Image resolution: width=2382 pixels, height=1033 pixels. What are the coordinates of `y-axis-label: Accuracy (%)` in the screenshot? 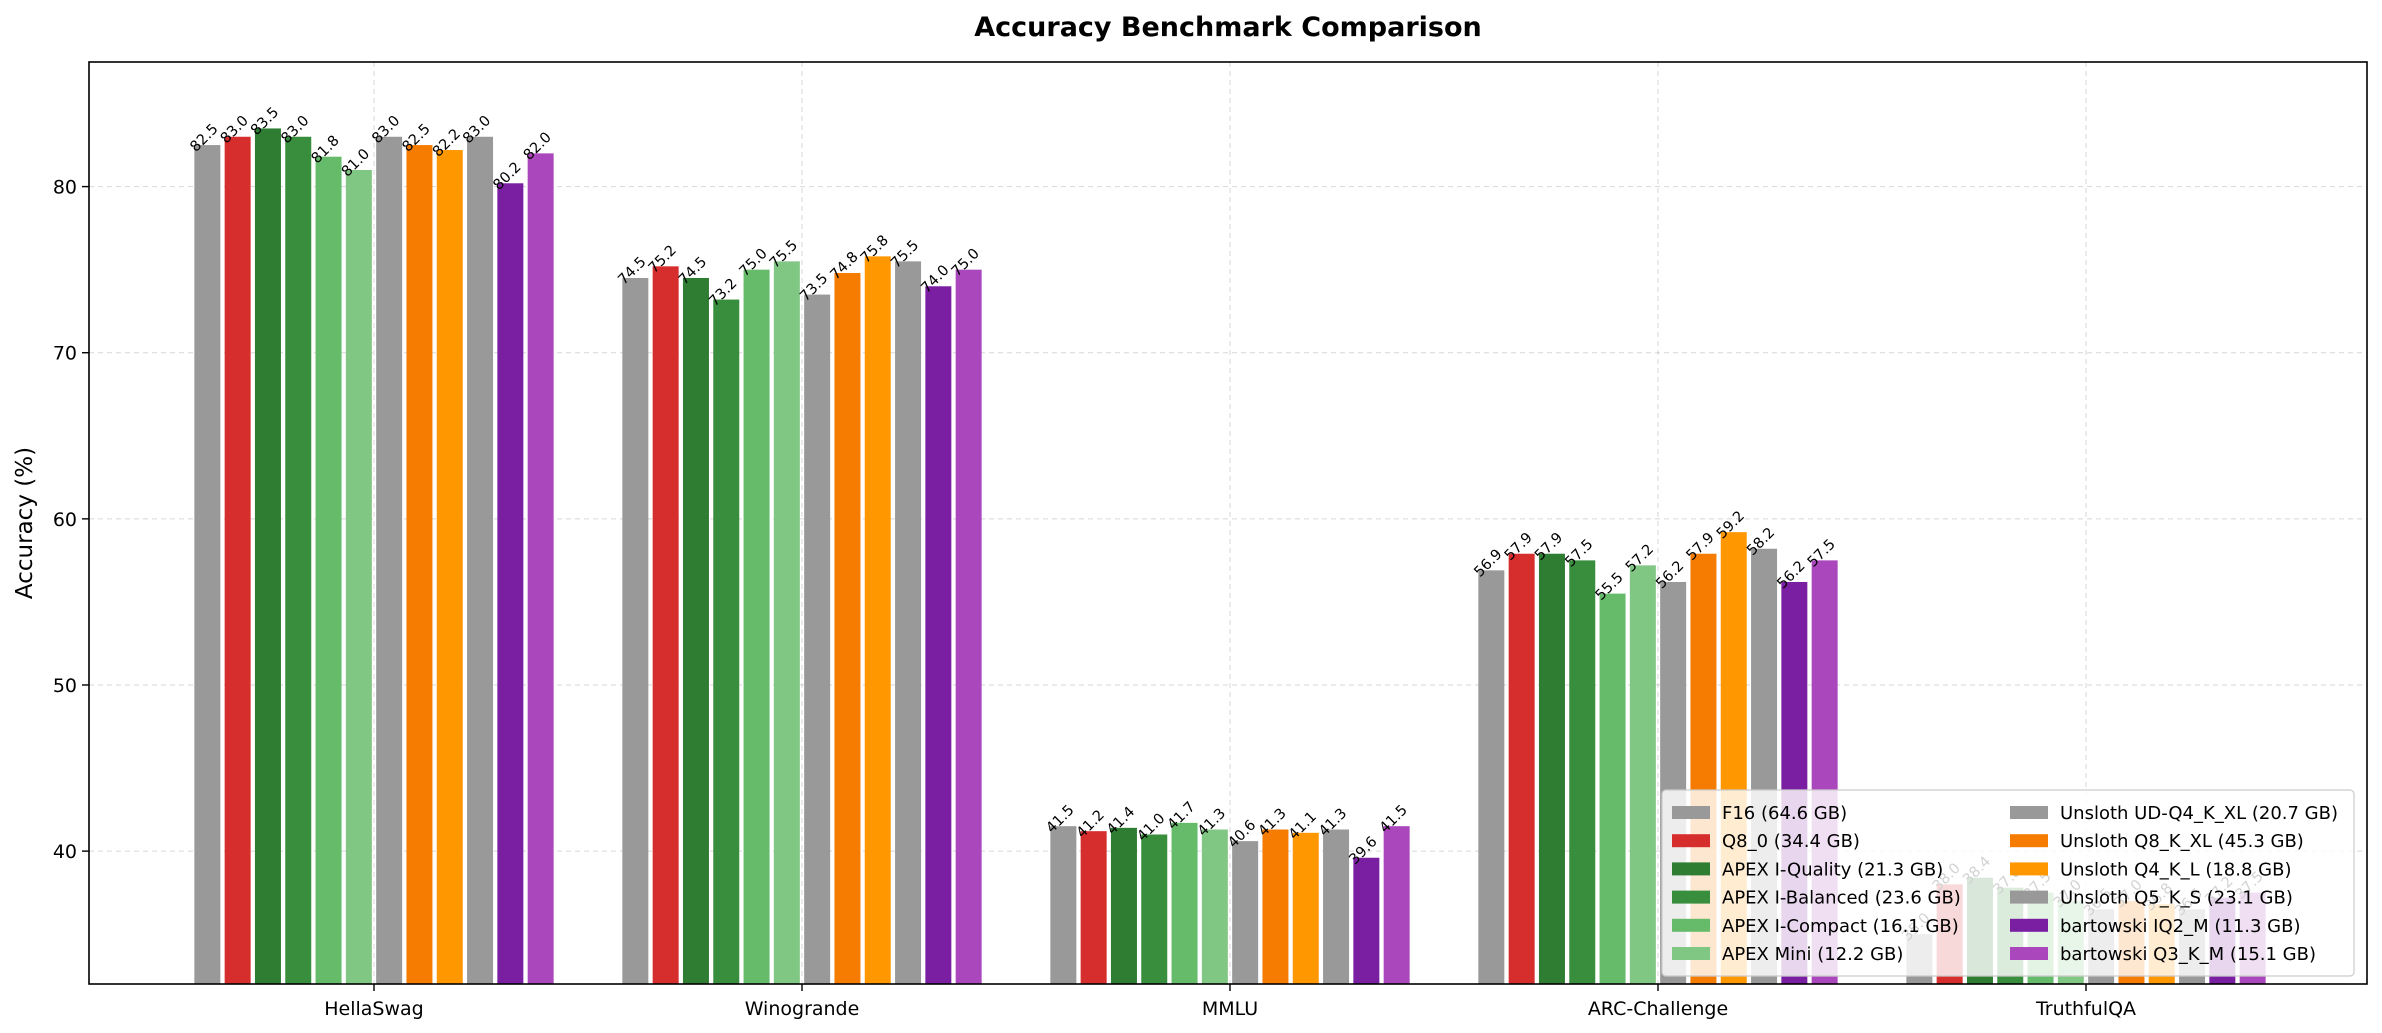 It's located at (25, 523).